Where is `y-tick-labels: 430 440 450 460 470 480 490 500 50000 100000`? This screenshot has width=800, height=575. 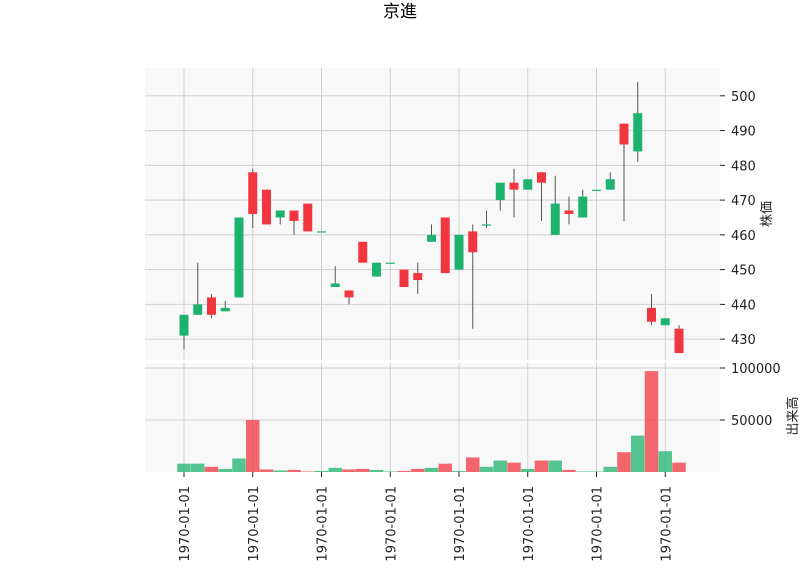 y-tick-labels: 430 440 450 460 470 480 490 500 50000 100000 is located at coordinates (750, 259).